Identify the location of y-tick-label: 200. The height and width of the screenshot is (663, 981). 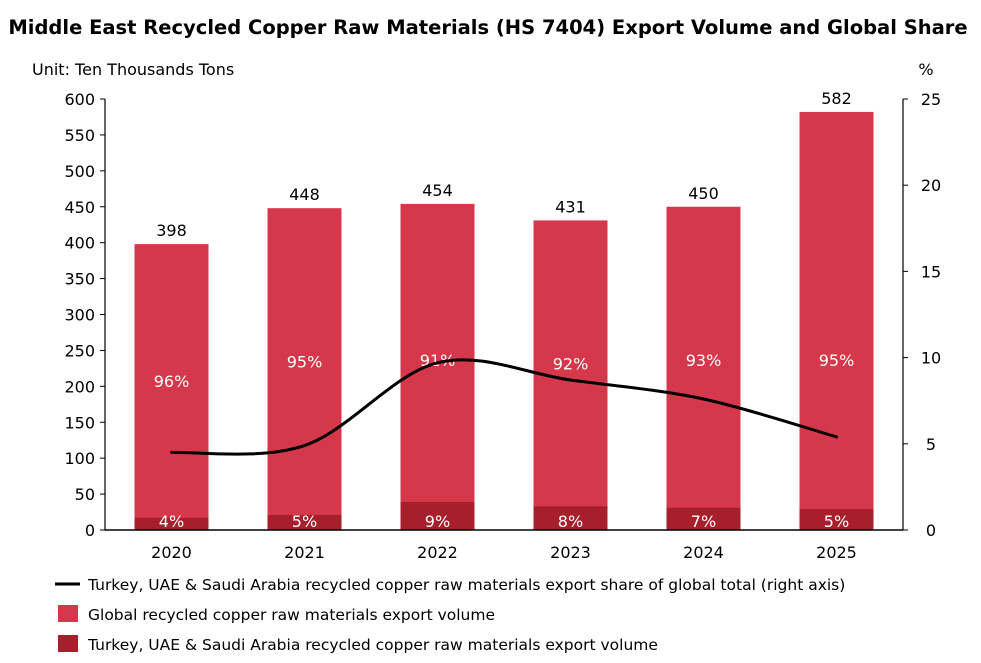
(79, 386).